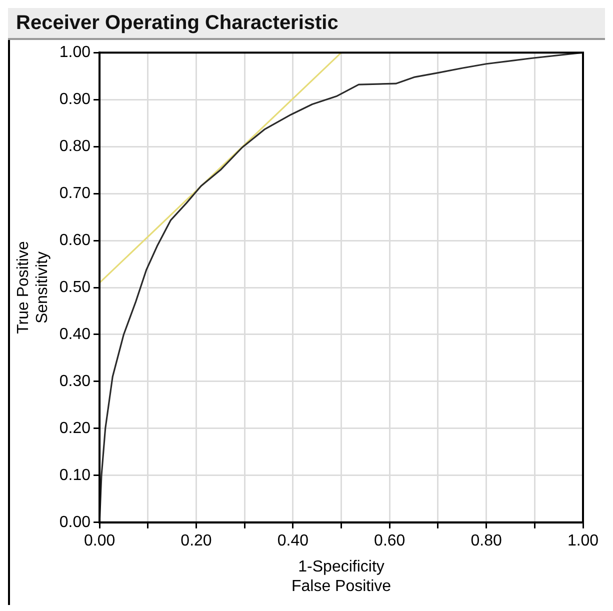 Image resolution: width=613 pixels, height=611 pixels. I want to click on x-axis-title: 1-Specificity False Positive, so click(341, 576).